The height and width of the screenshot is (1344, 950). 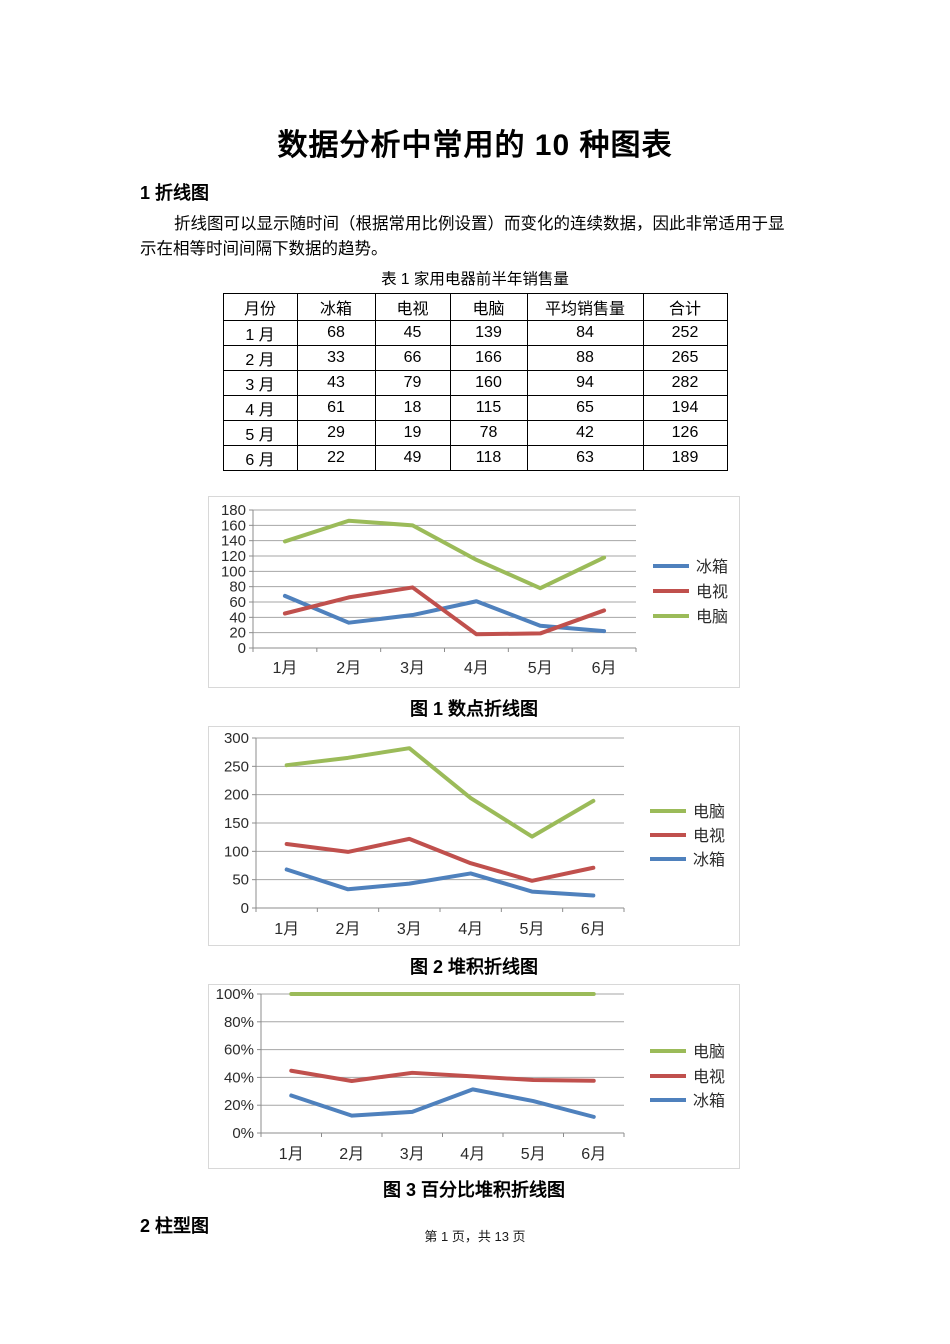 What do you see at coordinates (237, 633) in the screenshot?
I see `y-axis-label: 20` at bounding box center [237, 633].